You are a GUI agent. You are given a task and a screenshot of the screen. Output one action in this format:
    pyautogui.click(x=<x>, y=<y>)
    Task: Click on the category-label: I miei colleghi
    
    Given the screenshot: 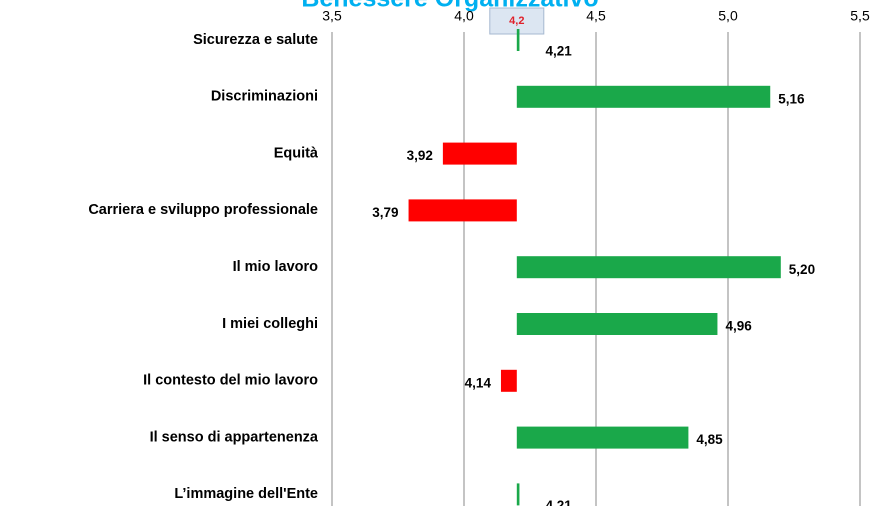 What is the action you would take?
    pyautogui.click(x=270, y=324)
    